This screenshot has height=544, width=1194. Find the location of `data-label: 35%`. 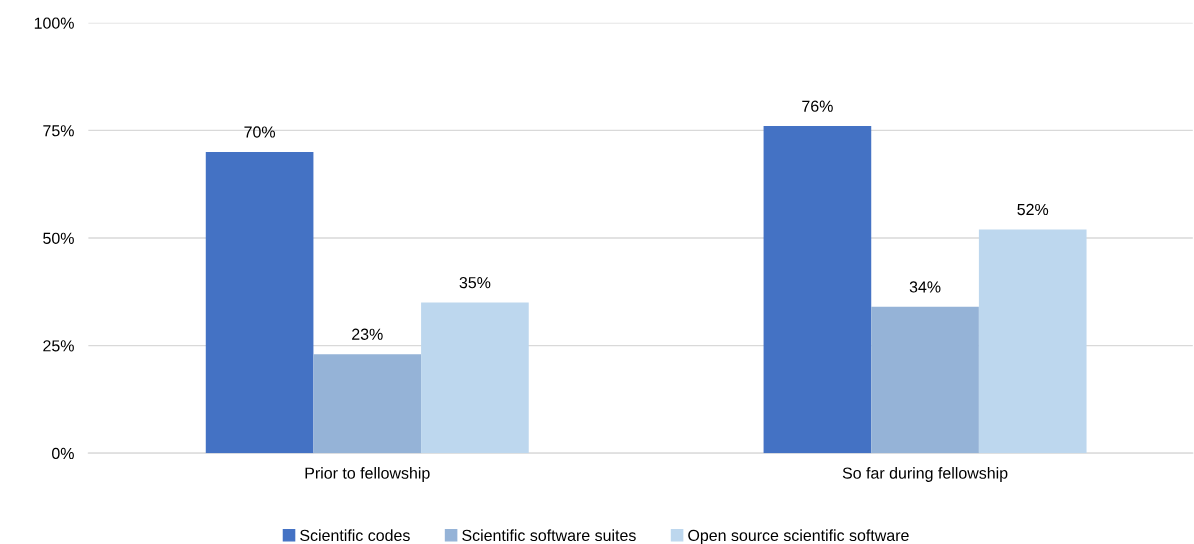

data-label: 35% is located at coordinates (475, 282).